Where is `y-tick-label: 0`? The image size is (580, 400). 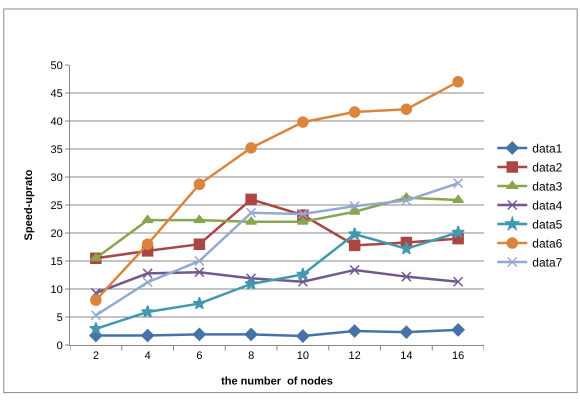
y-tick-label: 0 is located at coordinates (59, 346).